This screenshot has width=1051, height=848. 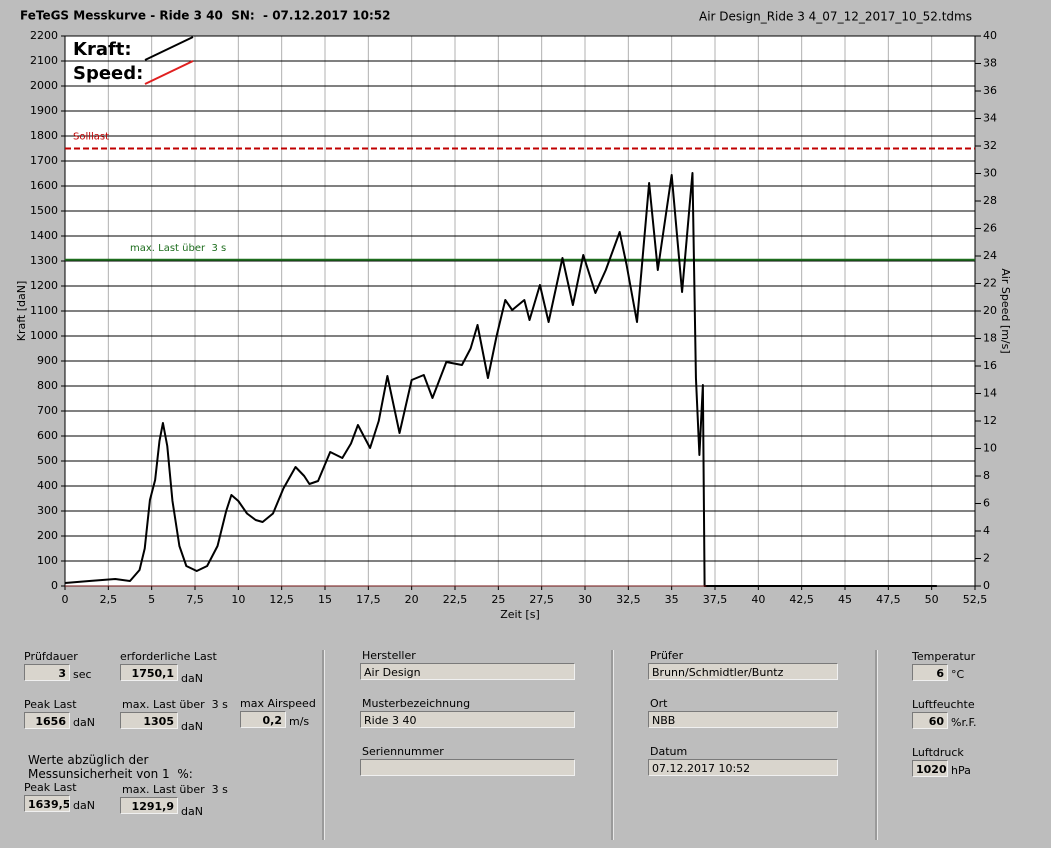 What do you see at coordinates (990, 228) in the screenshot?
I see `y2-tick-label: 26` at bounding box center [990, 228].